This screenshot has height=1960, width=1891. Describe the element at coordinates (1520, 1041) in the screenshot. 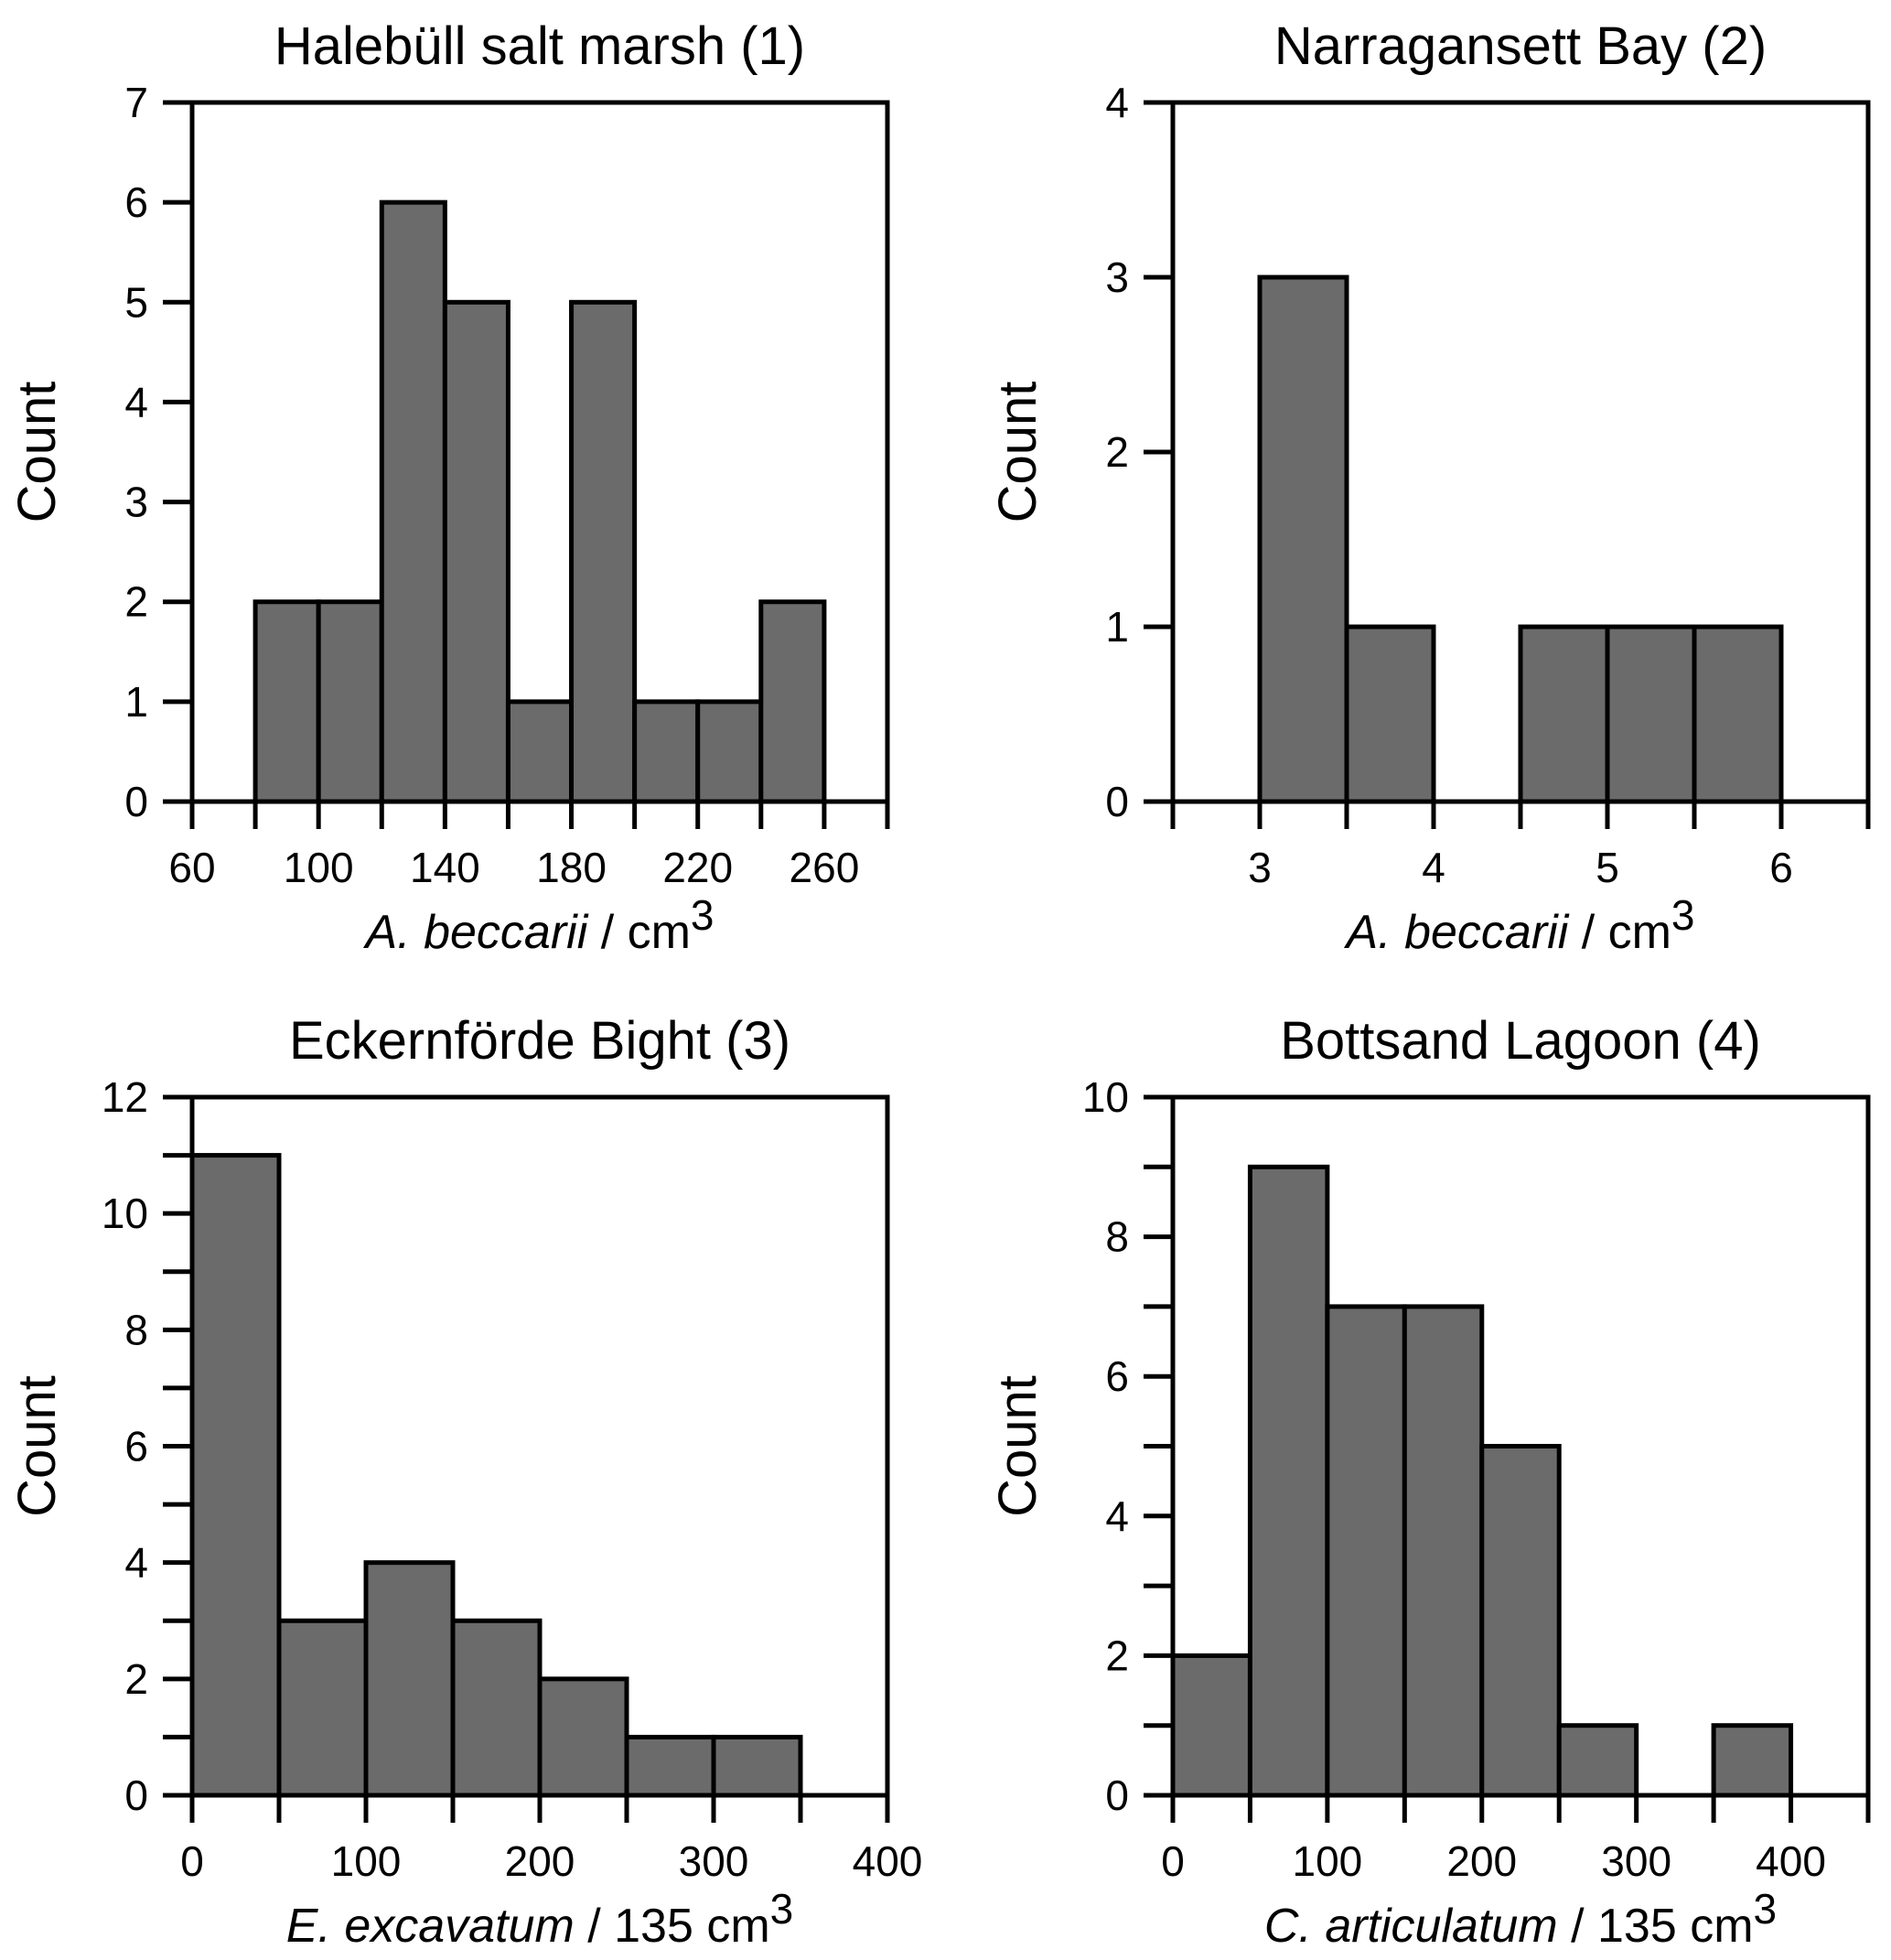

I see `panel-title: Bottsand Lagoon (4)` at that location.